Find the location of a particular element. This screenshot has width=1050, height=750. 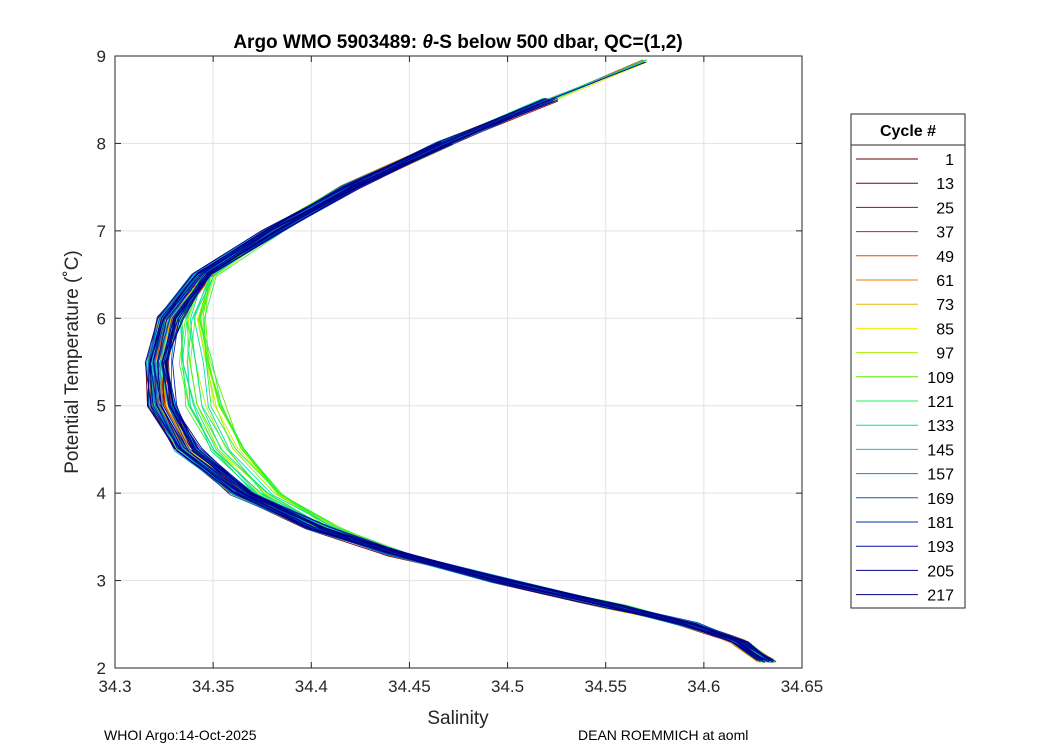

legend-label: 121 is located at coordinates (940, 402).